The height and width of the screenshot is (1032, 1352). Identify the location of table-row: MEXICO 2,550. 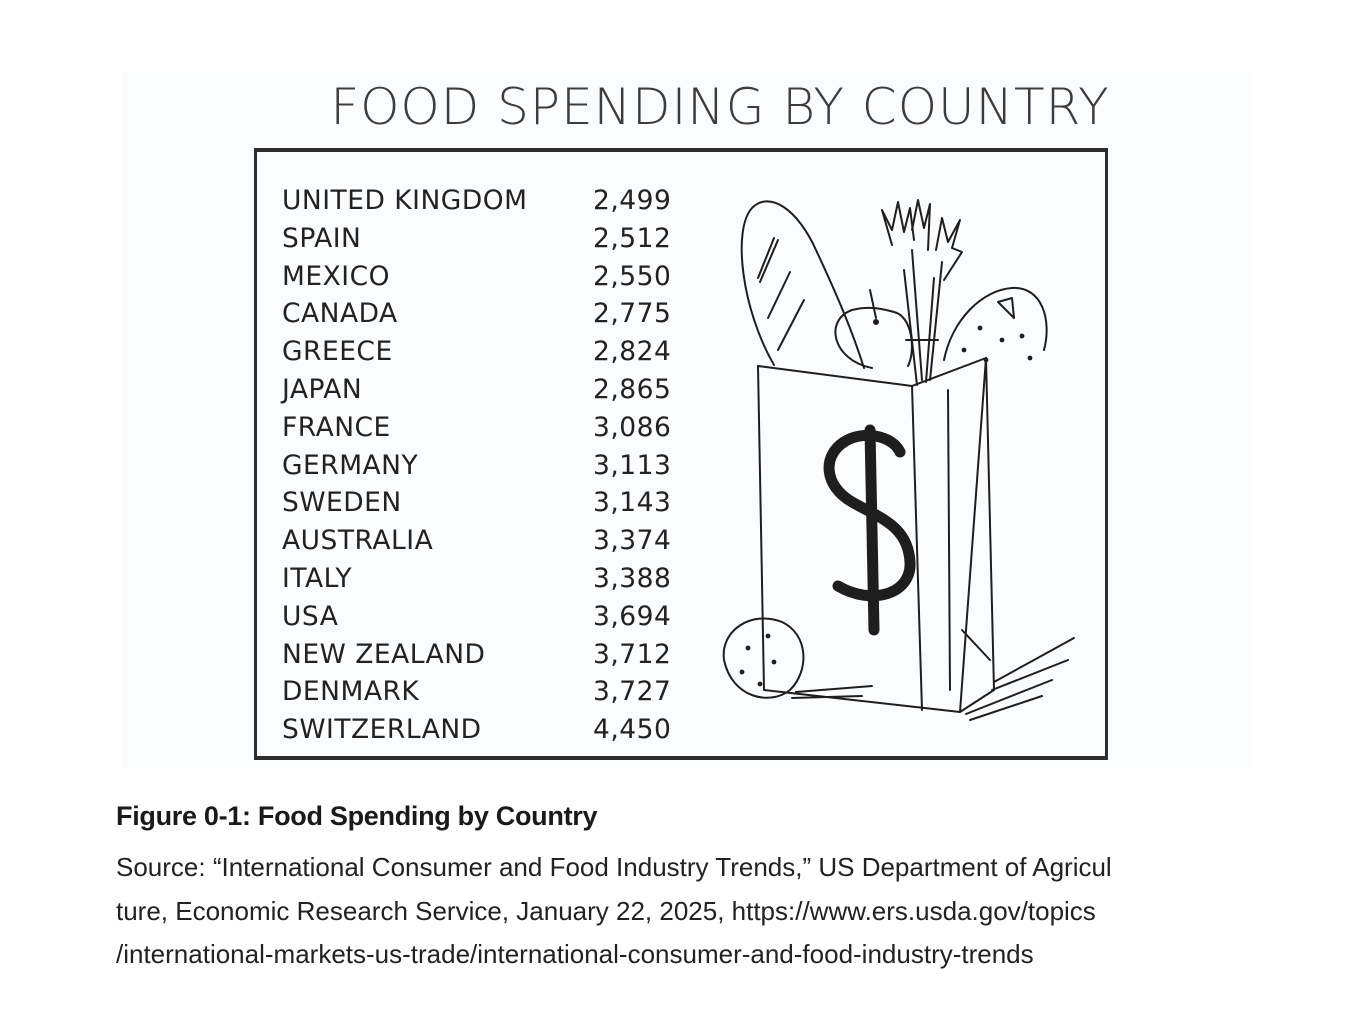
(476, 277).